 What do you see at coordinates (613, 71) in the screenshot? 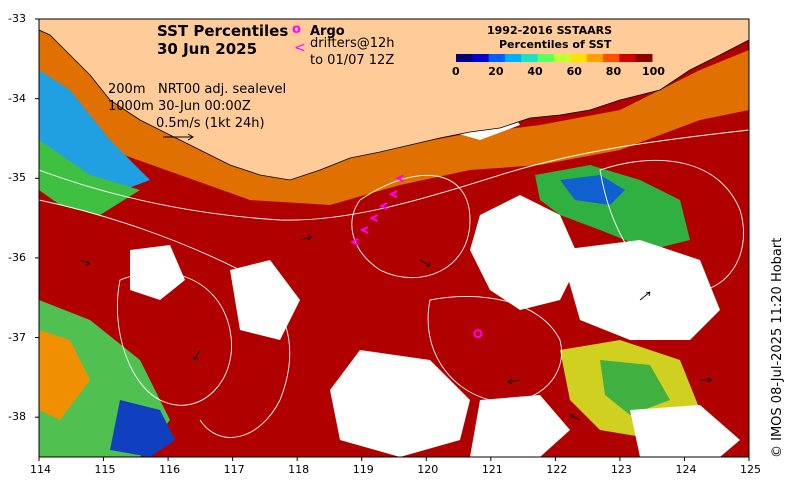
I see `colorbar-tick: 80` at bounding box center [613, 71].